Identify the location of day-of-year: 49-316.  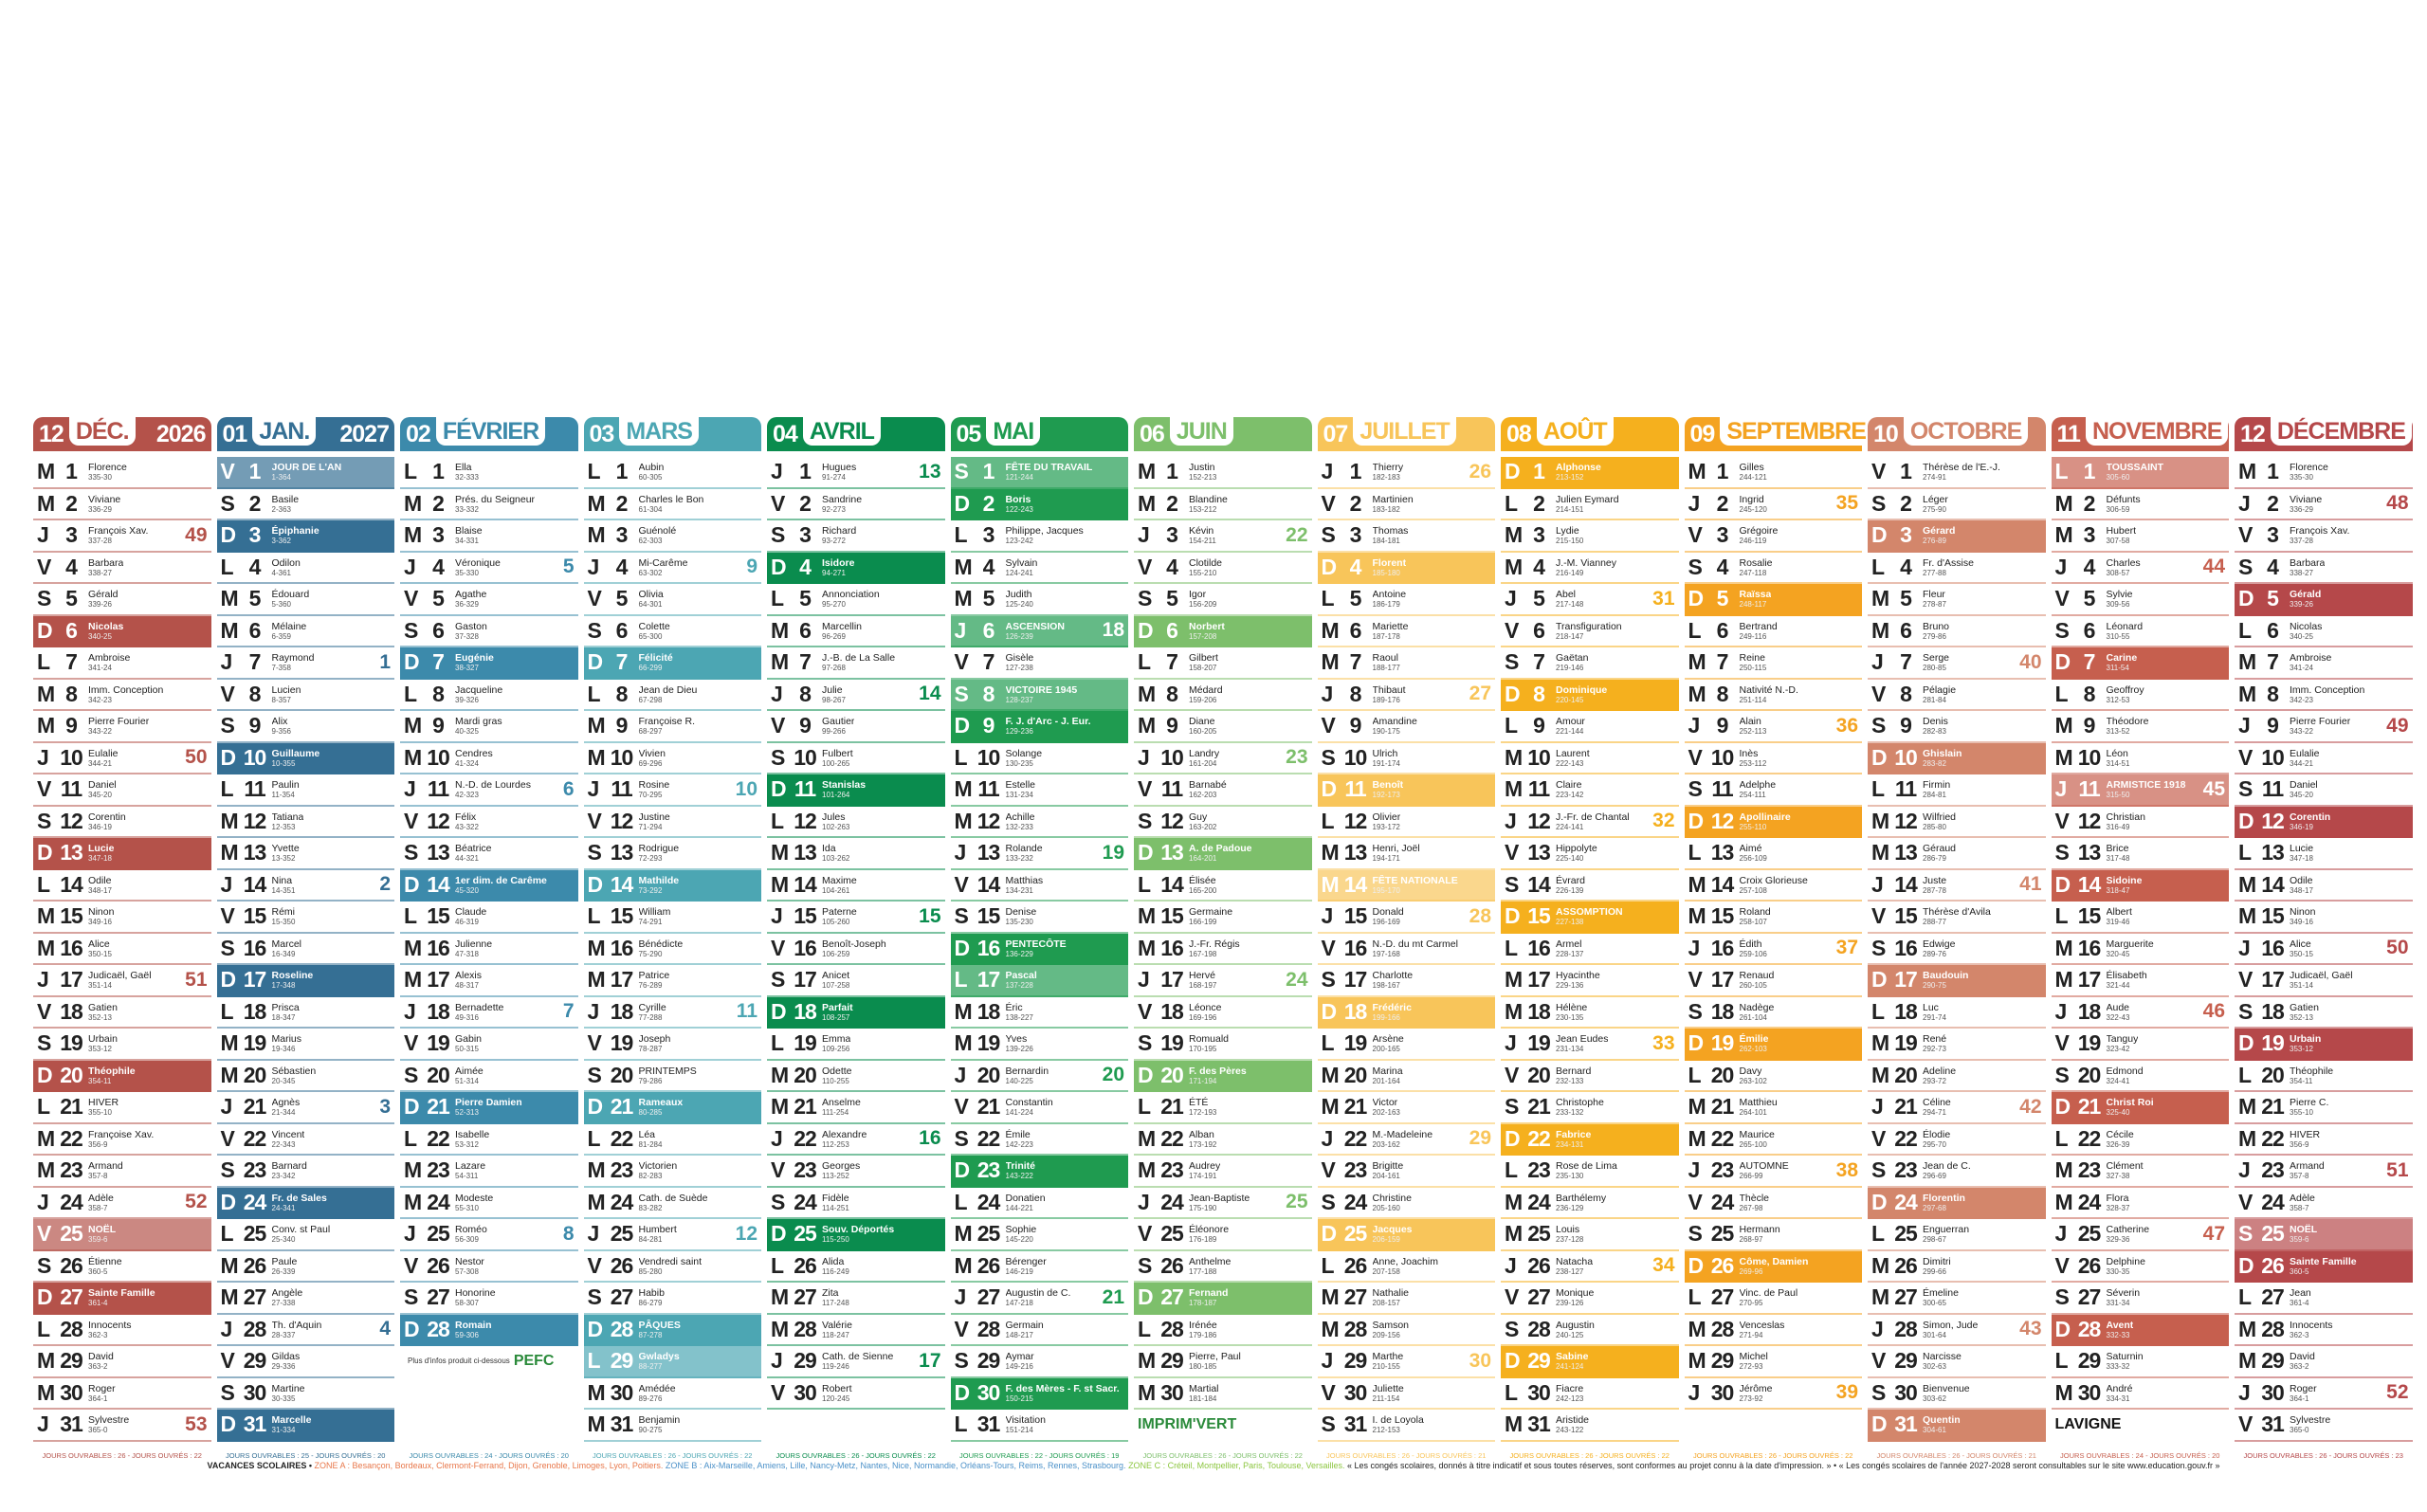
(467, 1017).